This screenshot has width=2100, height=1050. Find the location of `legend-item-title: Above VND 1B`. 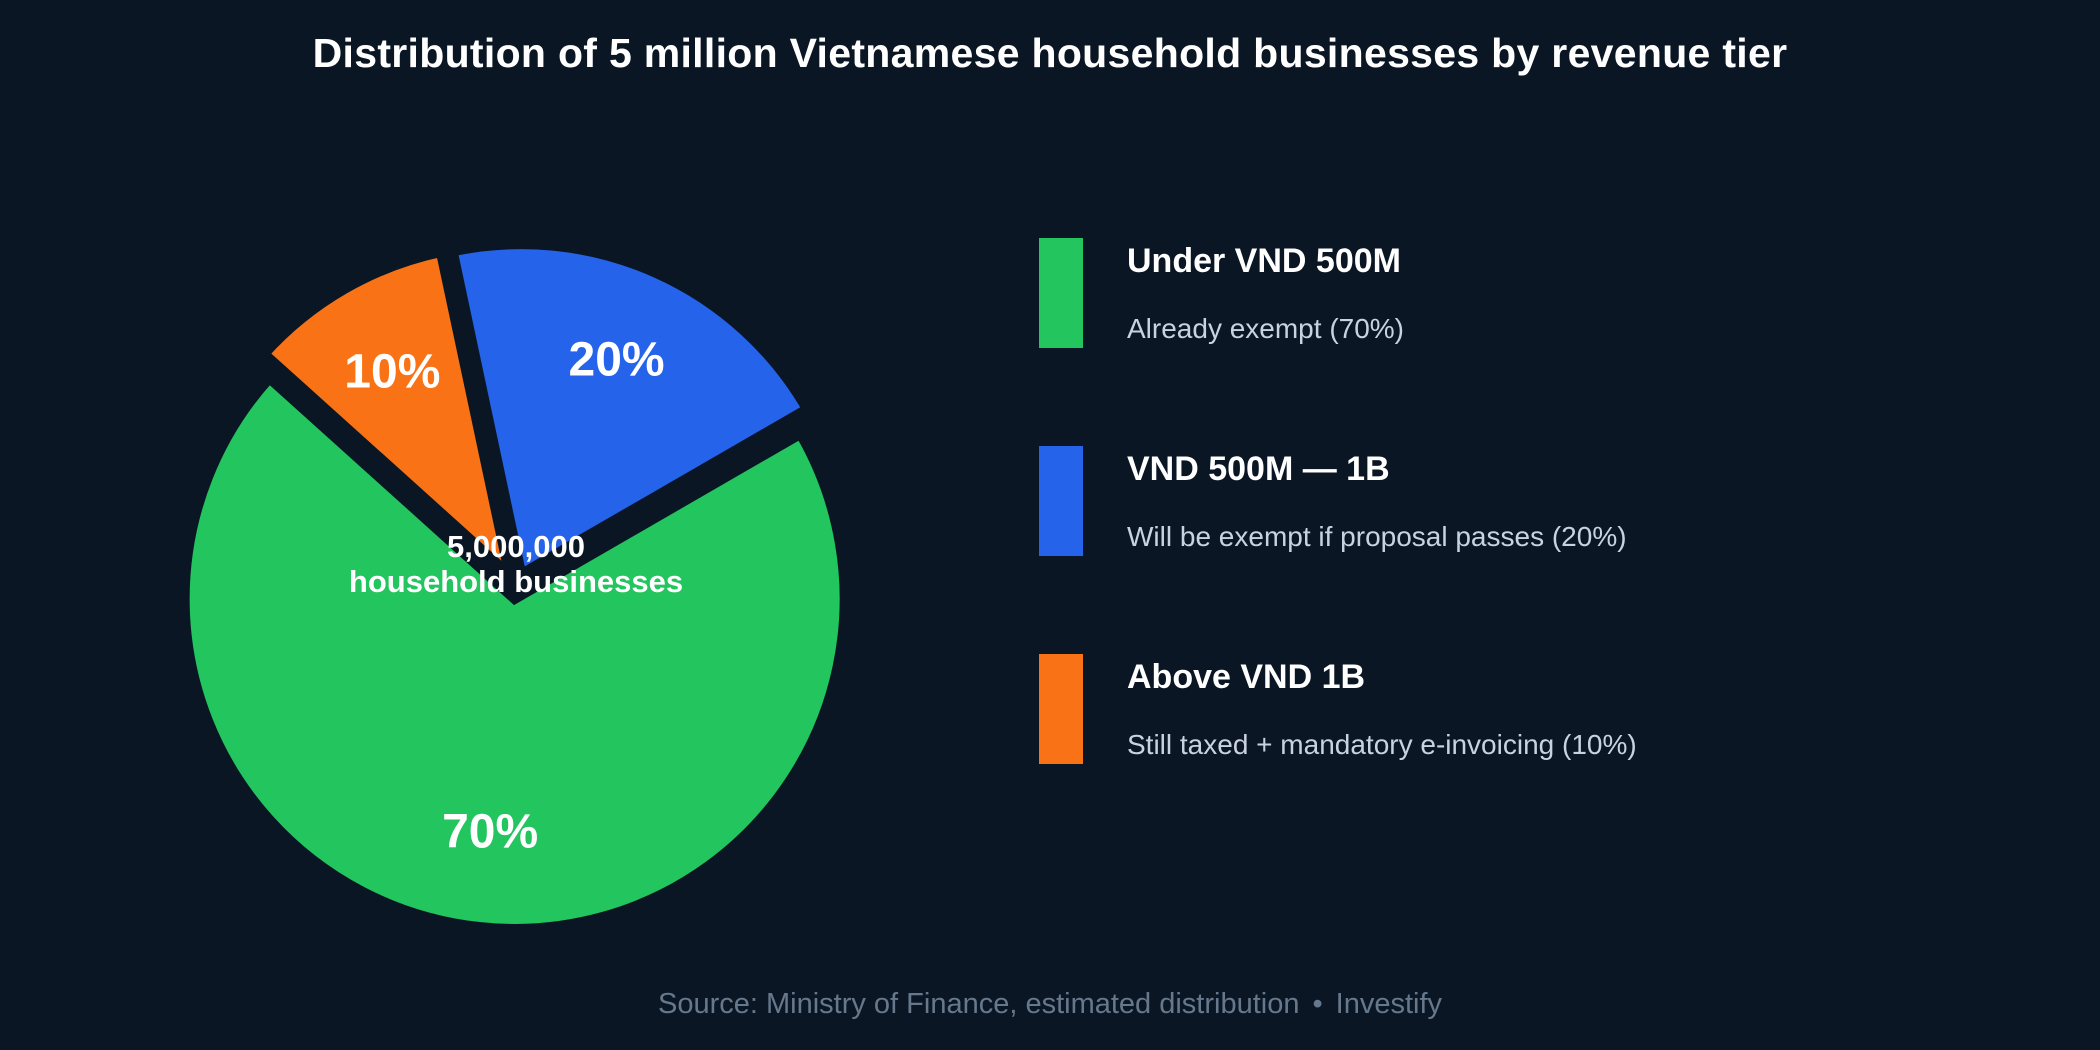

legend-item-title: Above VND 1B is located at coordinates (1246, 677).